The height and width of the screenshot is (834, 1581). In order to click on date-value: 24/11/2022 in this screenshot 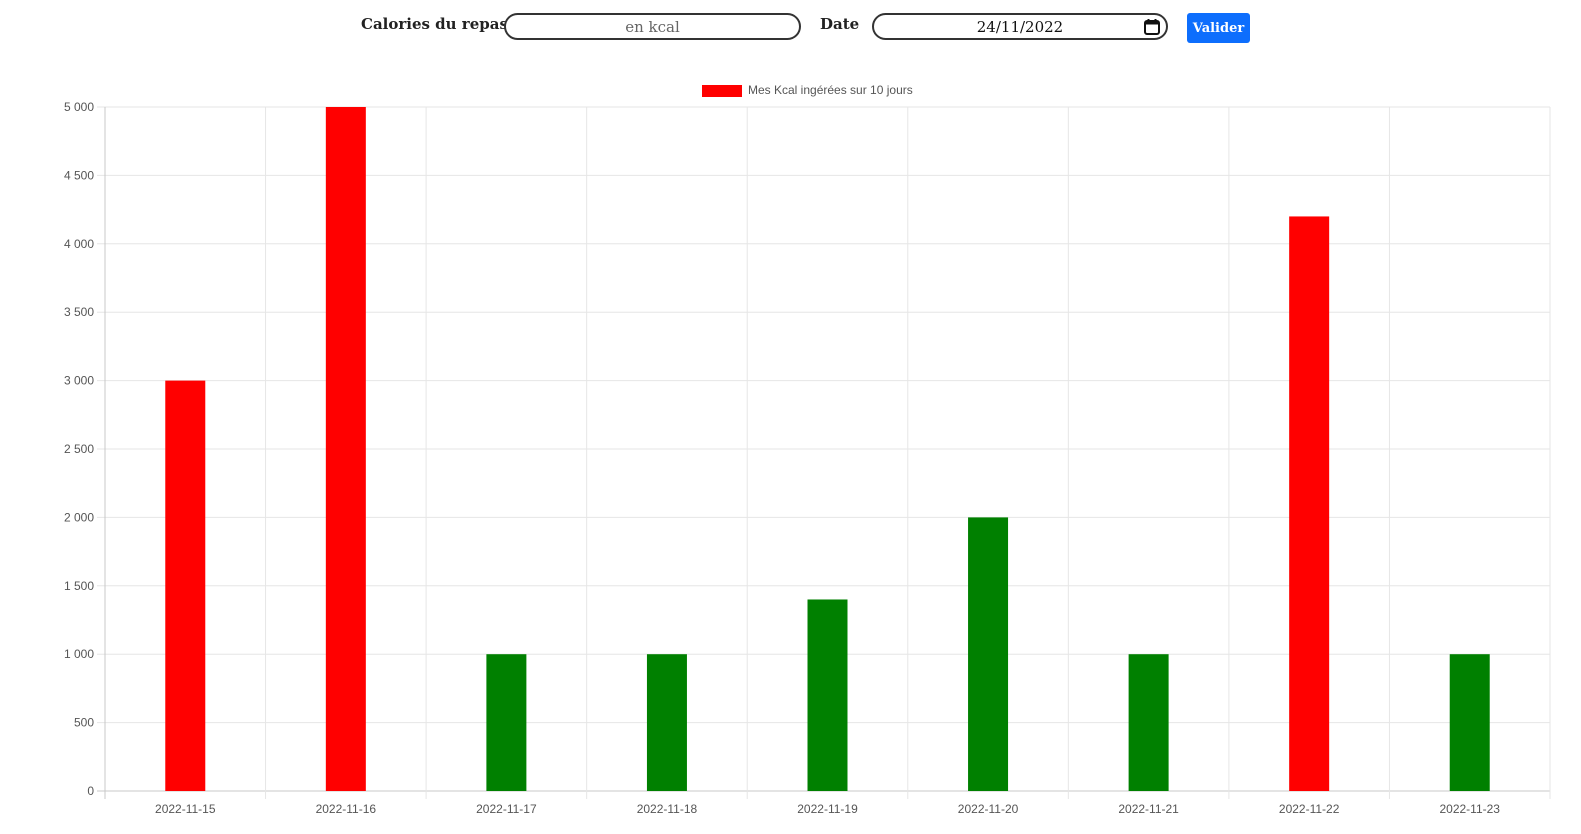, I will do `click(1020, 27)`.